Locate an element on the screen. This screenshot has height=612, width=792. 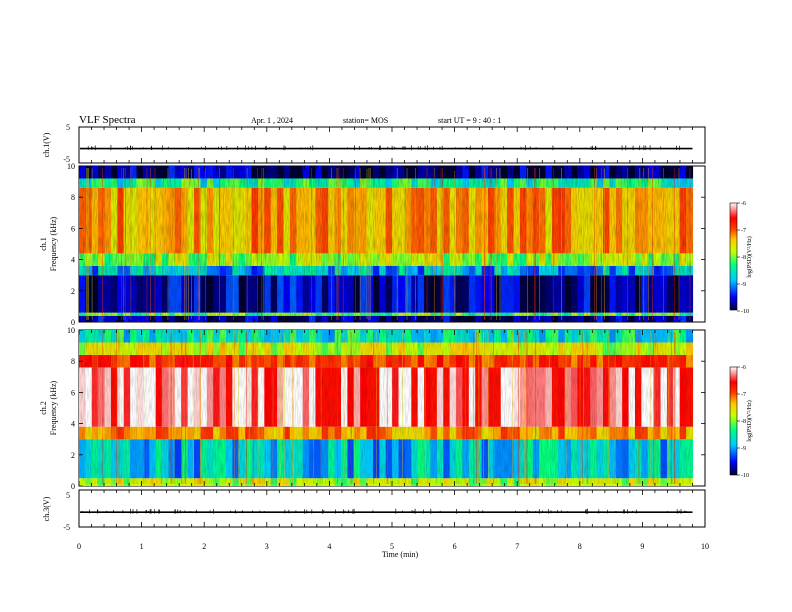
ch1-colorbar-gradient is located at coordinates (733, 256).